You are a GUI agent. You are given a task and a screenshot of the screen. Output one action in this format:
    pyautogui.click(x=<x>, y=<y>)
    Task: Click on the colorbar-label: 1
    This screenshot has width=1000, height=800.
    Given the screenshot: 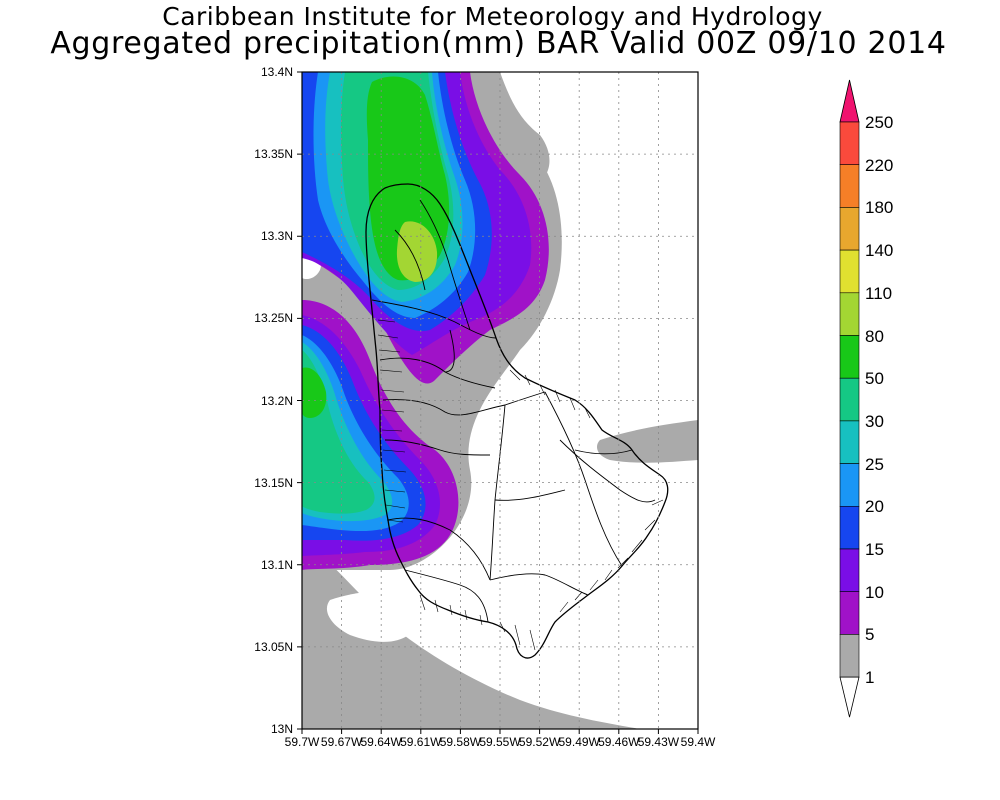 What is the action you would take?
    pyautogui.click(x=870, y=678)
    